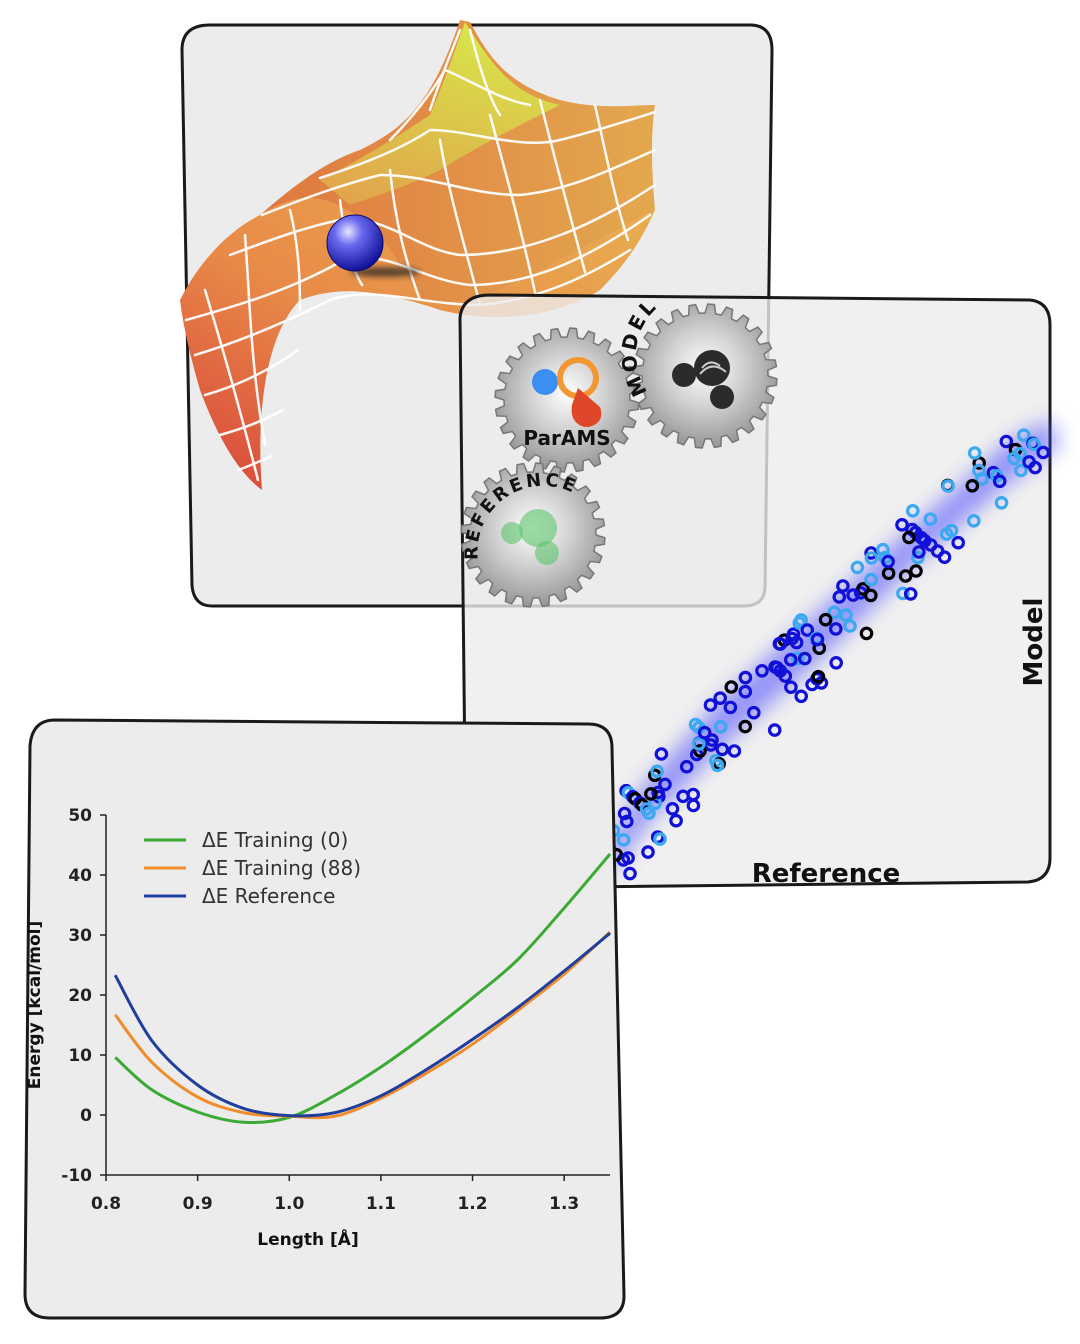 The height and width of the screenshot is (1344, 1080). Describe the element at coordinates (385, 272) in the screenshot. I see `ball-shadow` at that location.